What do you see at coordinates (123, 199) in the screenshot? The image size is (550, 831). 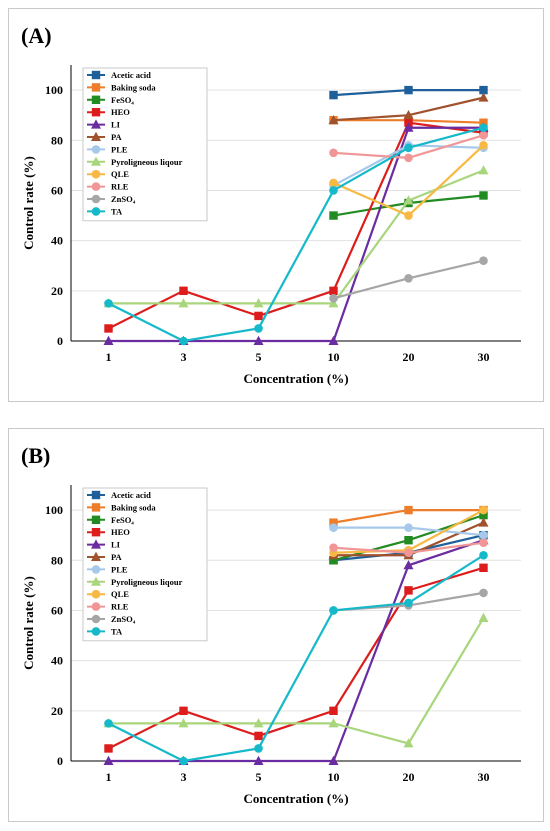 I see `chart-a-legend-label-znso4: ZnSO₄` at bounding box center [123, 199].